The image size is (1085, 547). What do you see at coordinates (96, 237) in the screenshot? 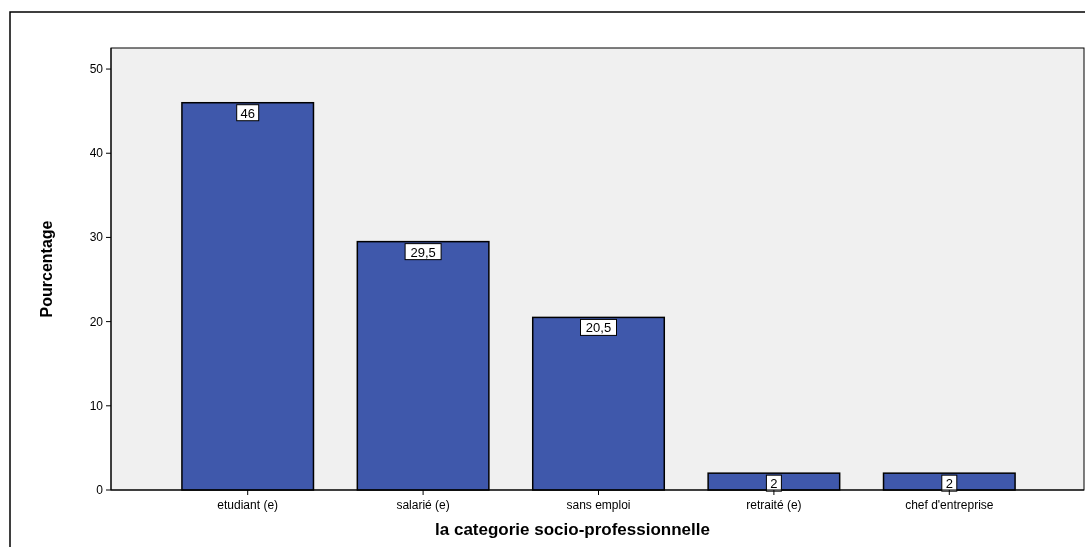
I see `y-tick-label: 30` at bounding box center [96, 237].